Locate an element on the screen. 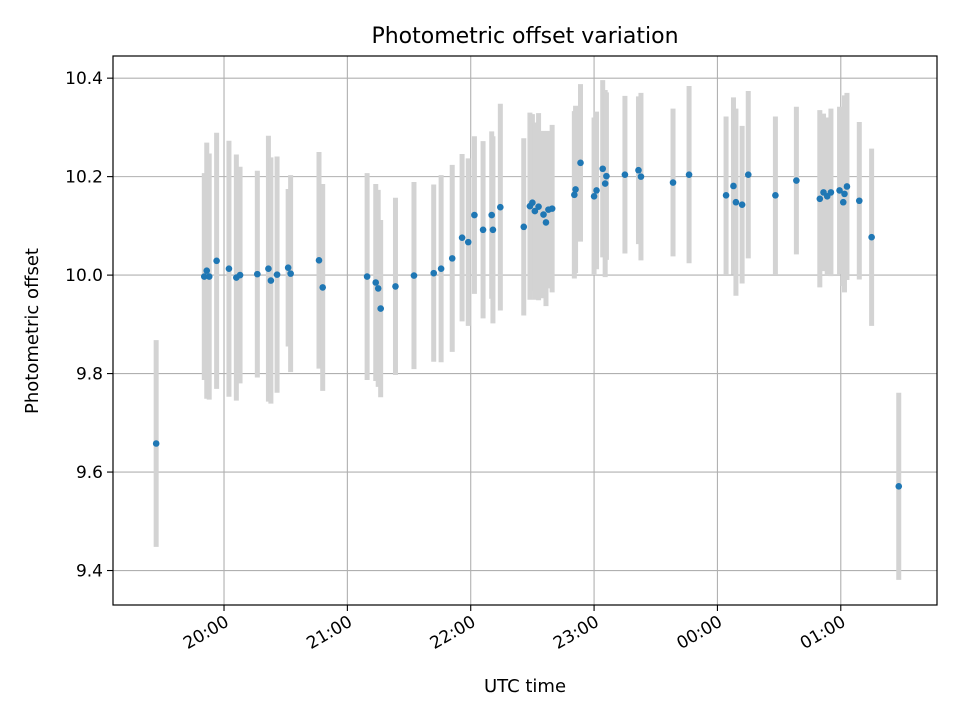  y-axis-label: Photometric offset is located at coordinates (32, 331).